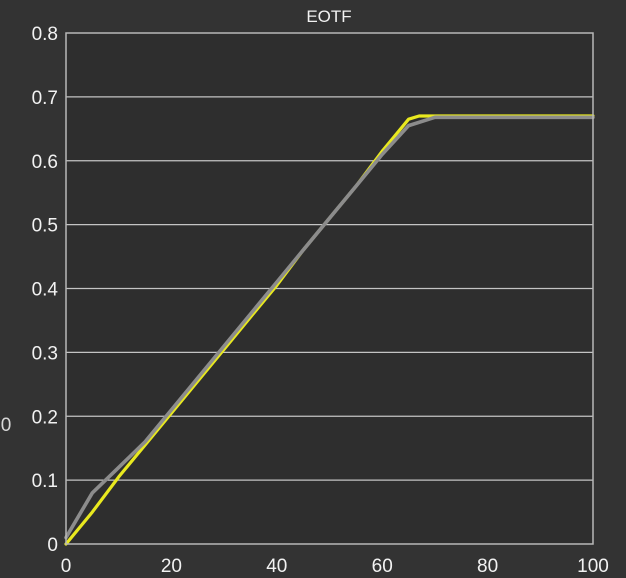 The width and height of the screenshot is (626, 578). I want to click on y-tick-label: 0.4, so click(45, 290).